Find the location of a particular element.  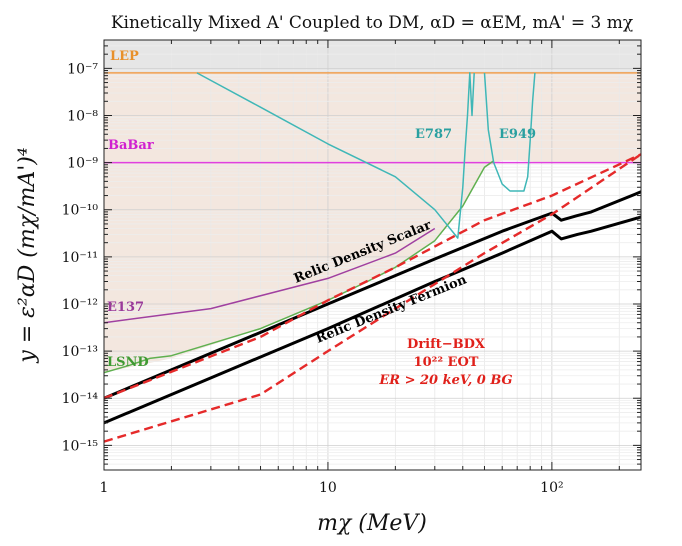

y-tick-label: 10⁻⁹ is located at coordinates (82, 164).